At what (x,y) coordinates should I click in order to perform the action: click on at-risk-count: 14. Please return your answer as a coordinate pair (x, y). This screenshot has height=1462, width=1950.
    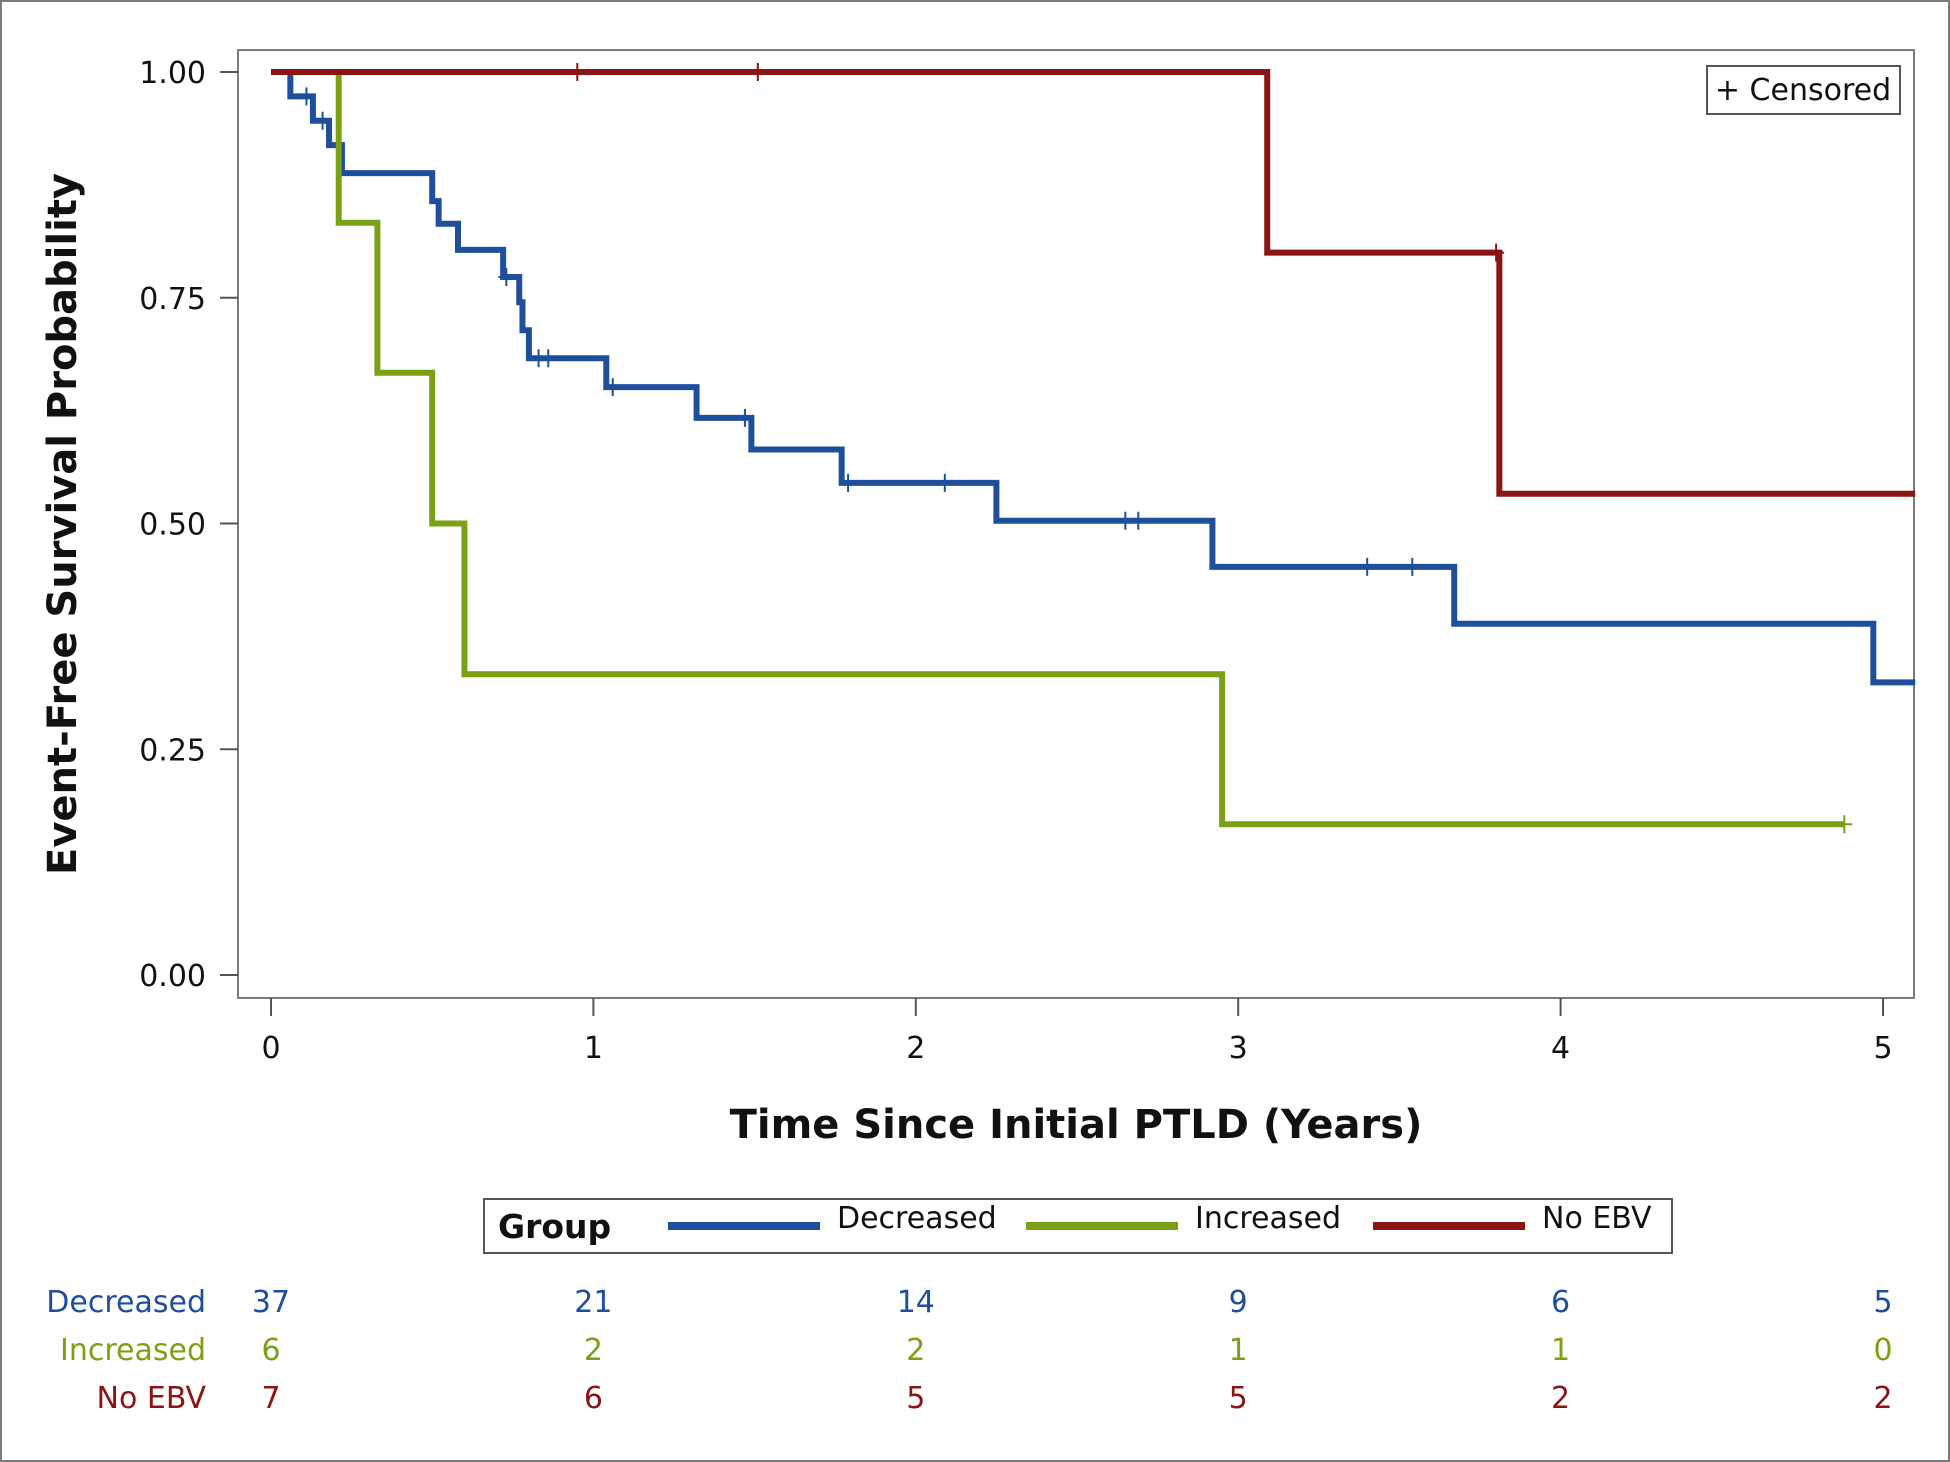
    Looking at the image, I should click on (916, 1302).